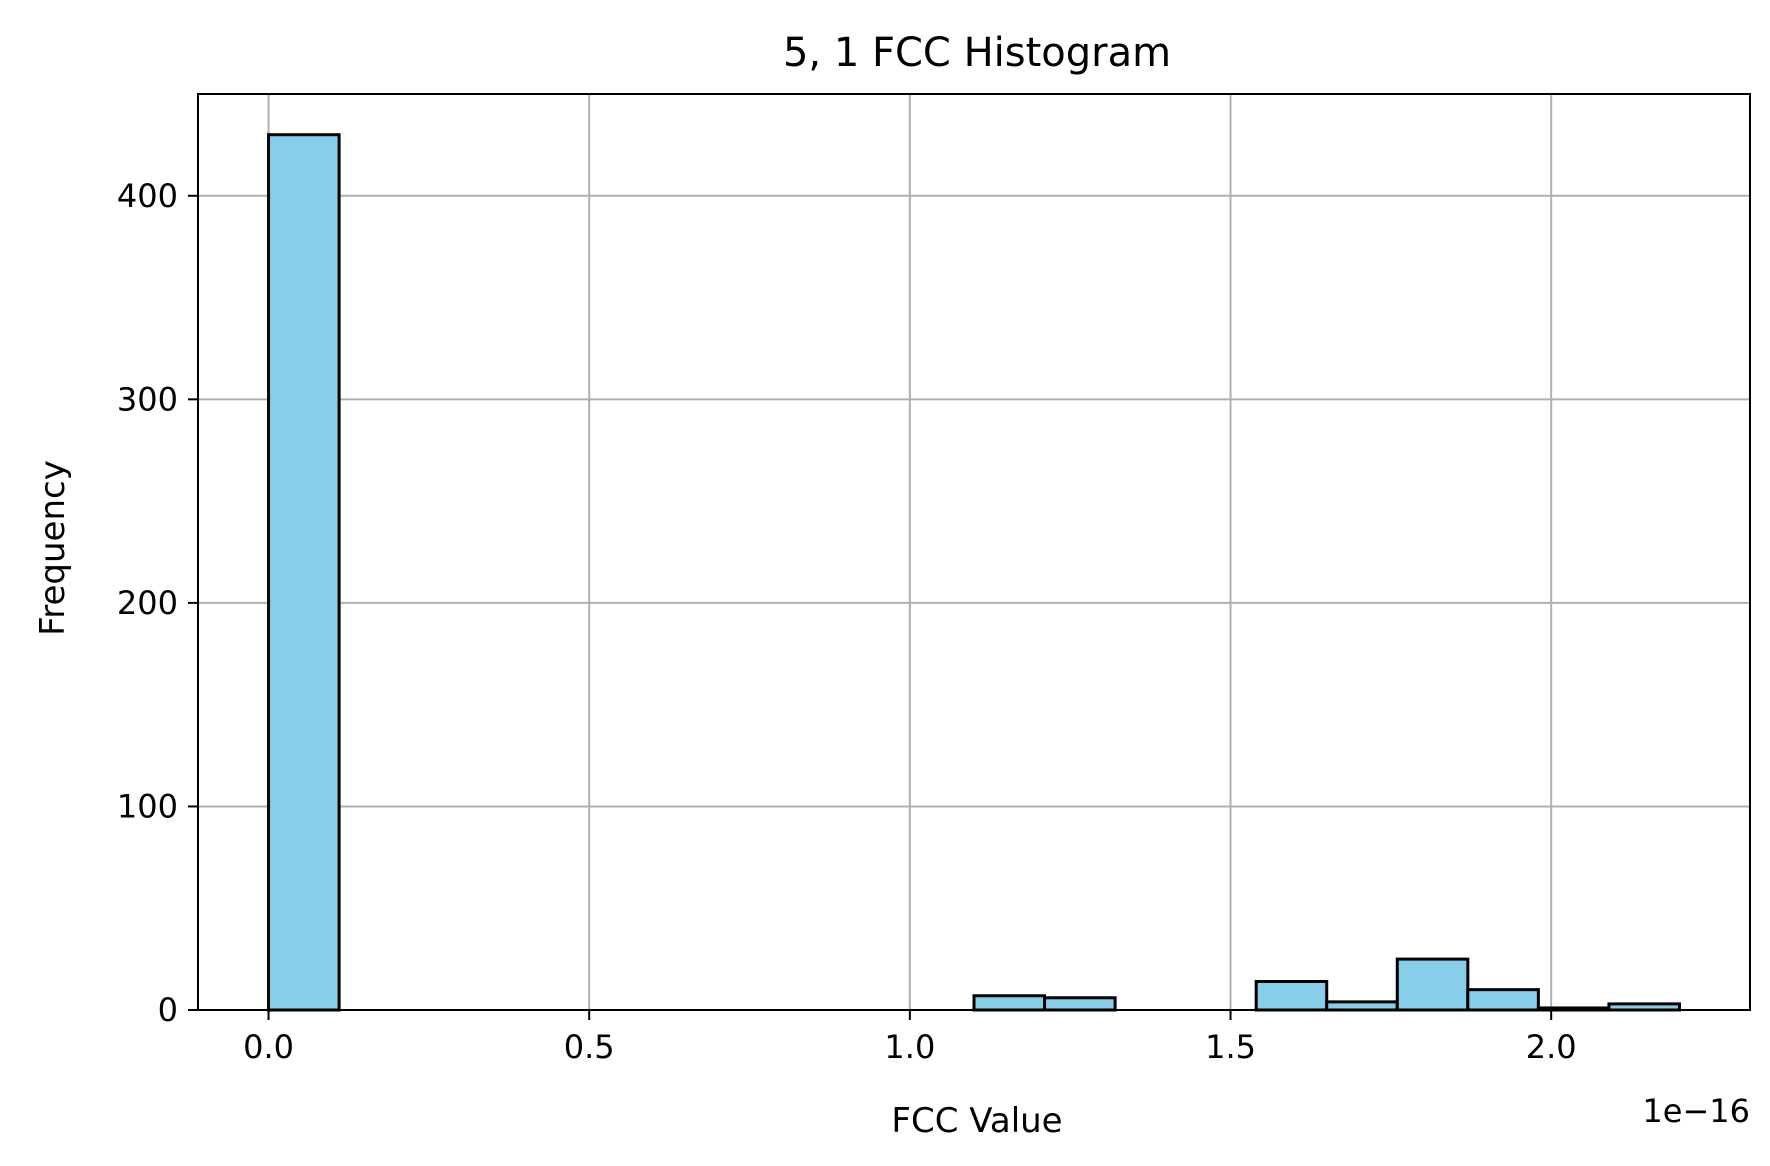 The image size is (1770, 1166). Describe the element at coordinates (168, 1010) in the screenshot. I see `y-tick-label: 0` at that location.